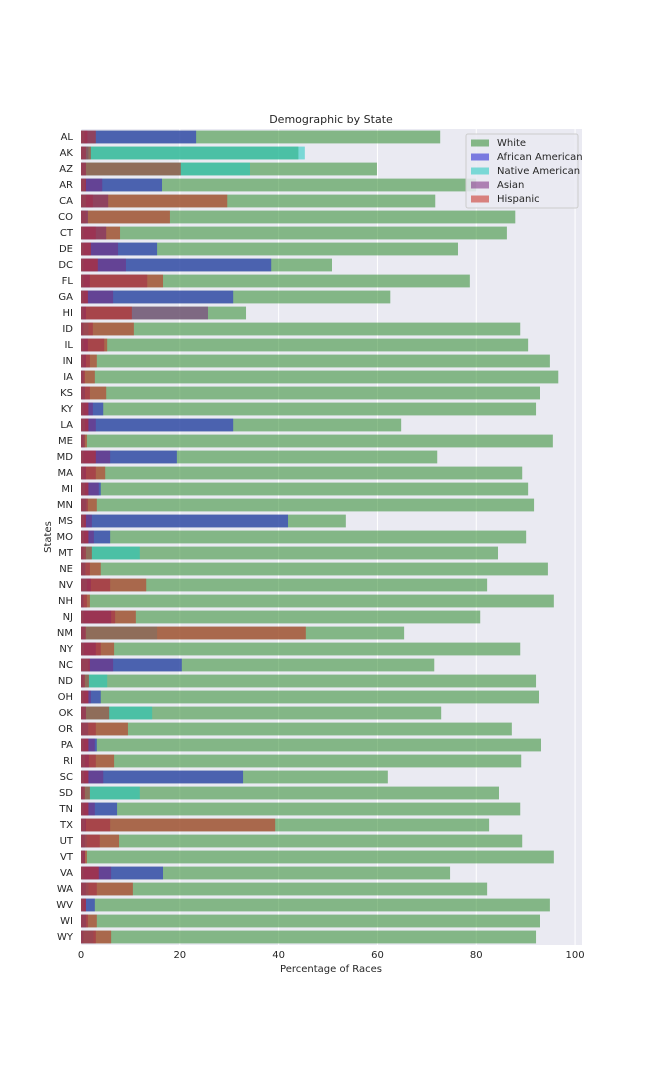 This screenshot has height=1084, width=648. Describe the element at coordinates (65, 537) in the screenshot. I see `y-tick-label: MO` at that location.